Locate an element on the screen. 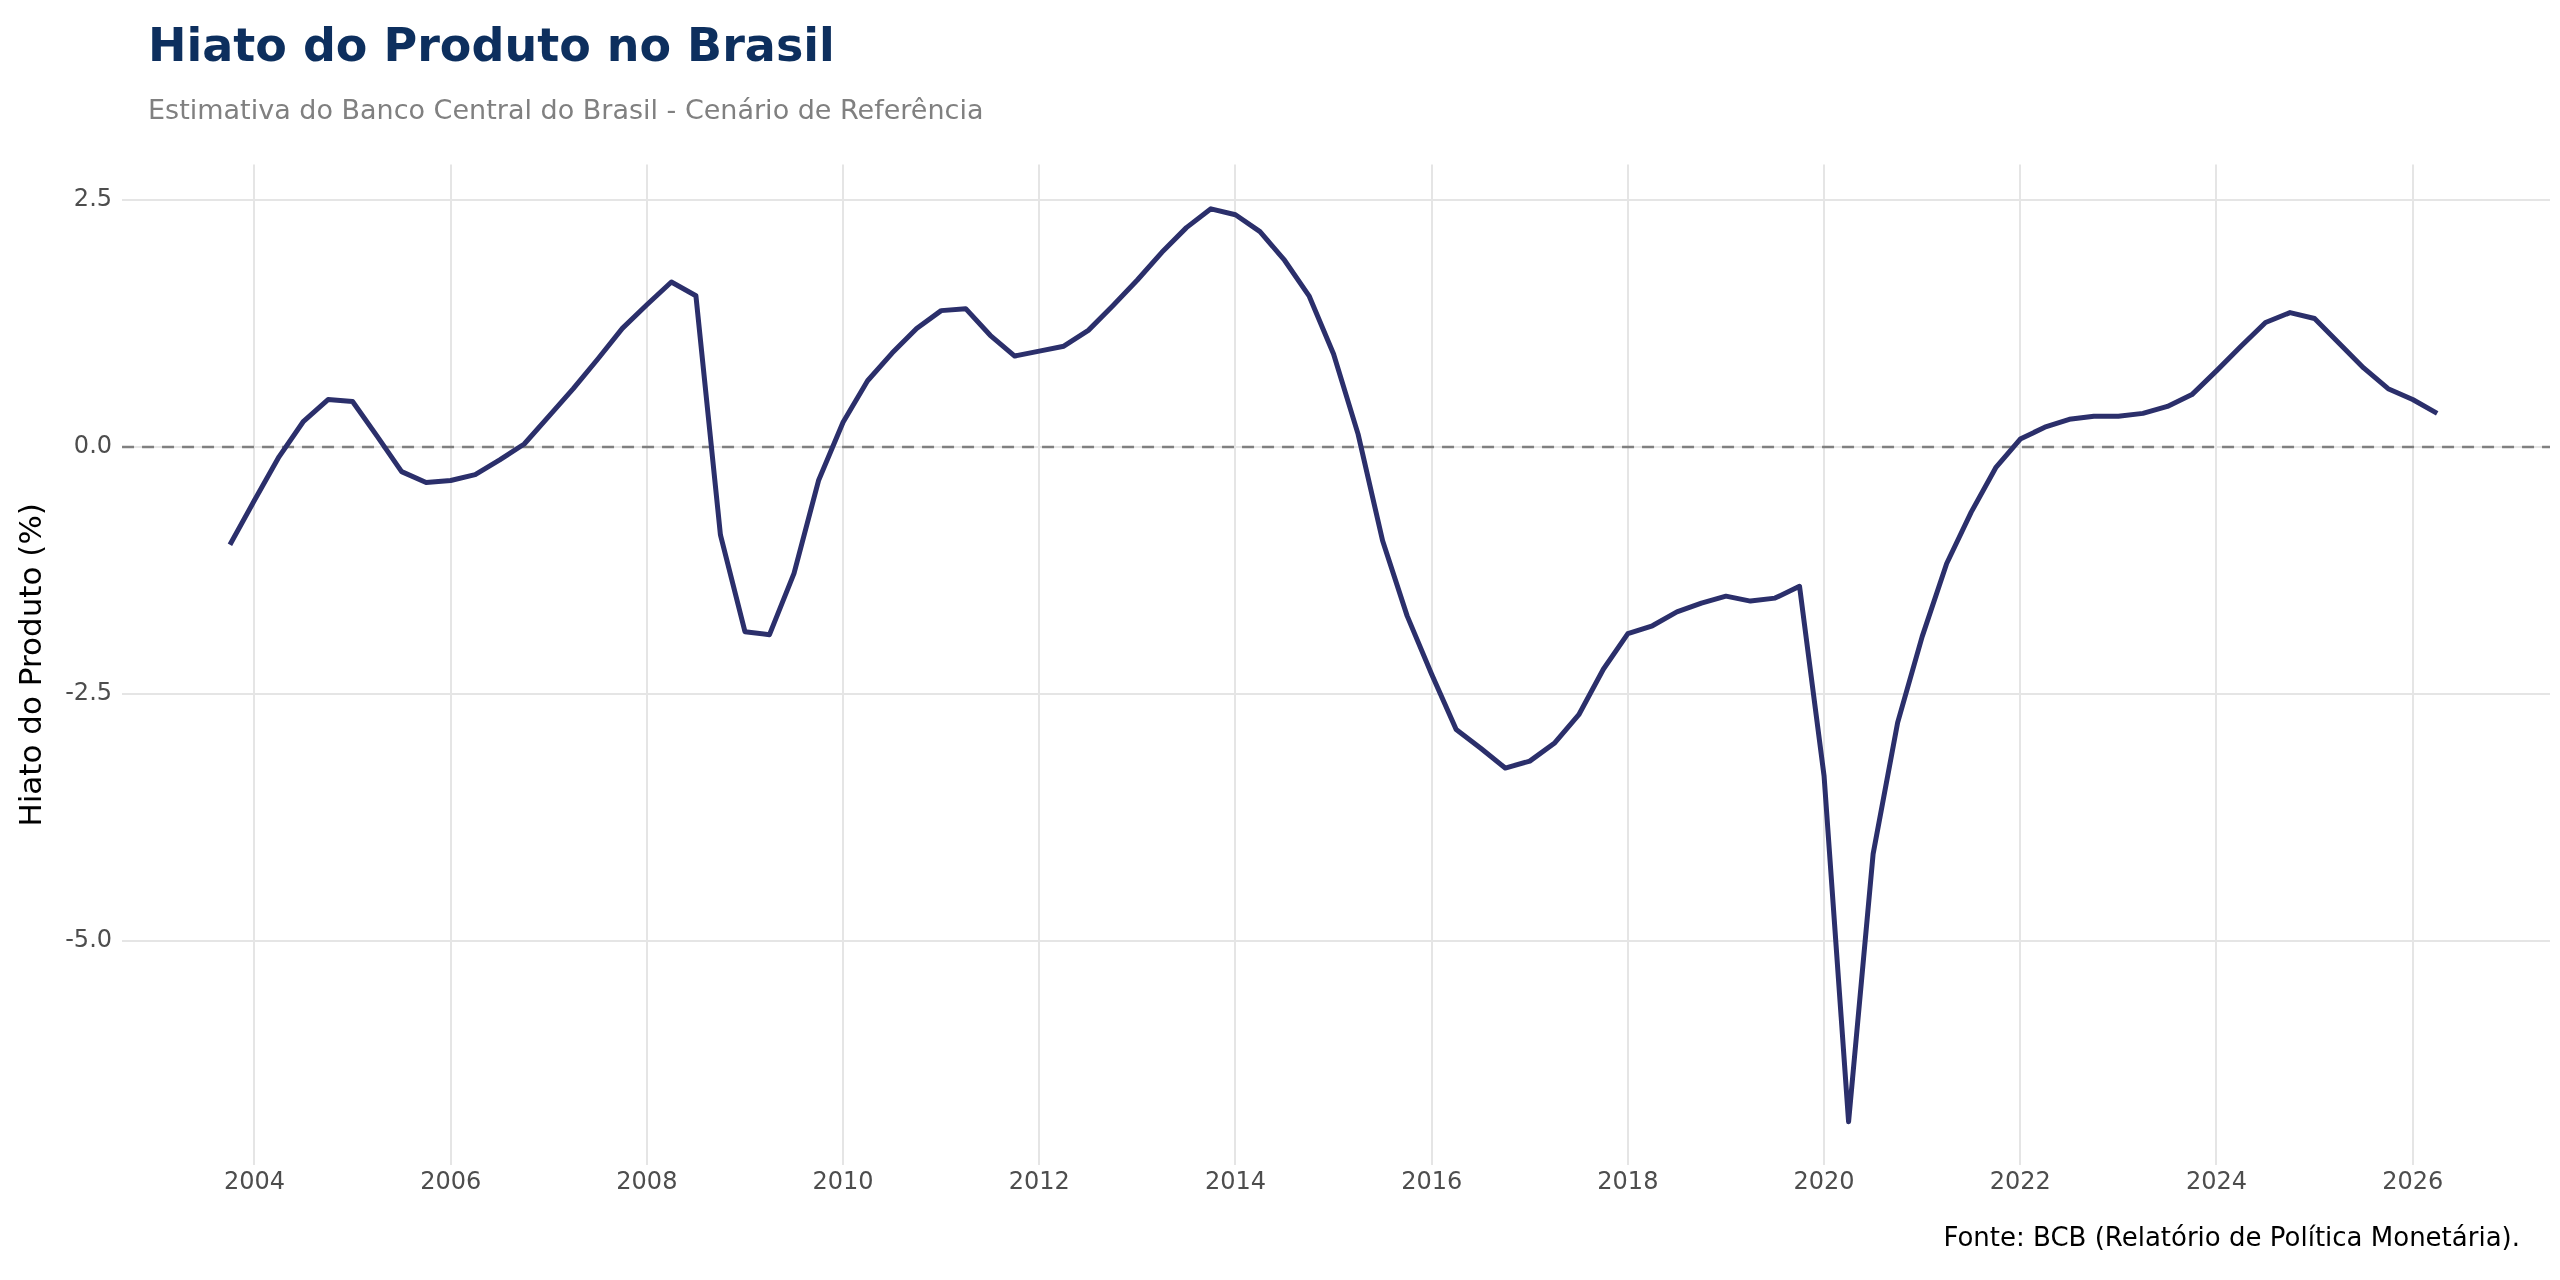  x-tick-label: 2004 is located at coordinates (254, 1180).